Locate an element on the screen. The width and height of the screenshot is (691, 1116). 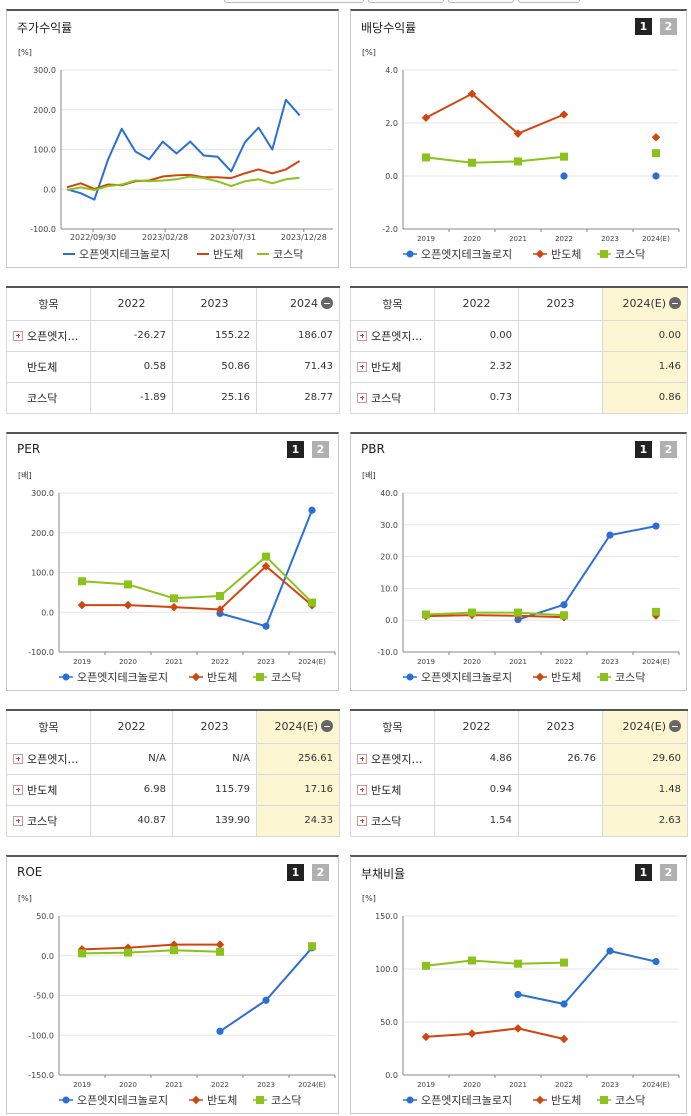
cell-value: 2.63 is located at coordinates (669, 820).